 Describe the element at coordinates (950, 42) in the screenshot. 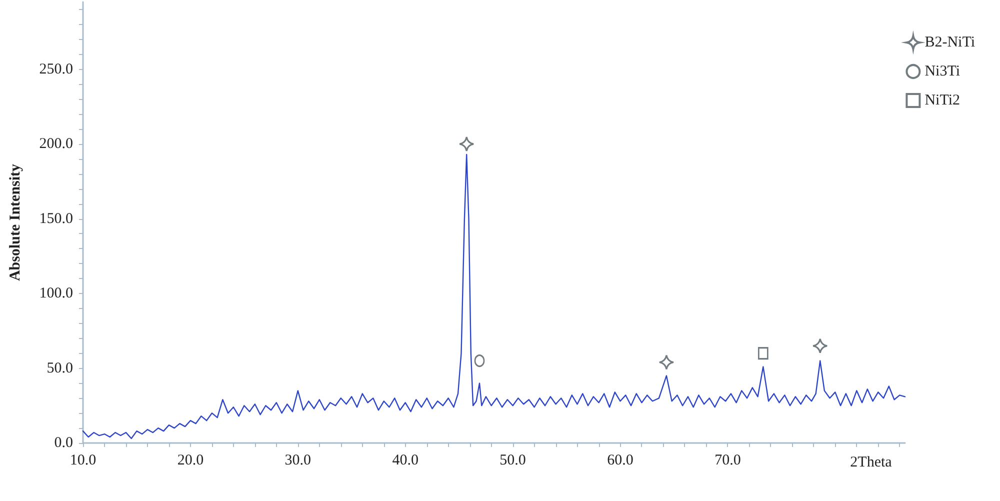

I see `legend-label: B2-NiTi` at that location.